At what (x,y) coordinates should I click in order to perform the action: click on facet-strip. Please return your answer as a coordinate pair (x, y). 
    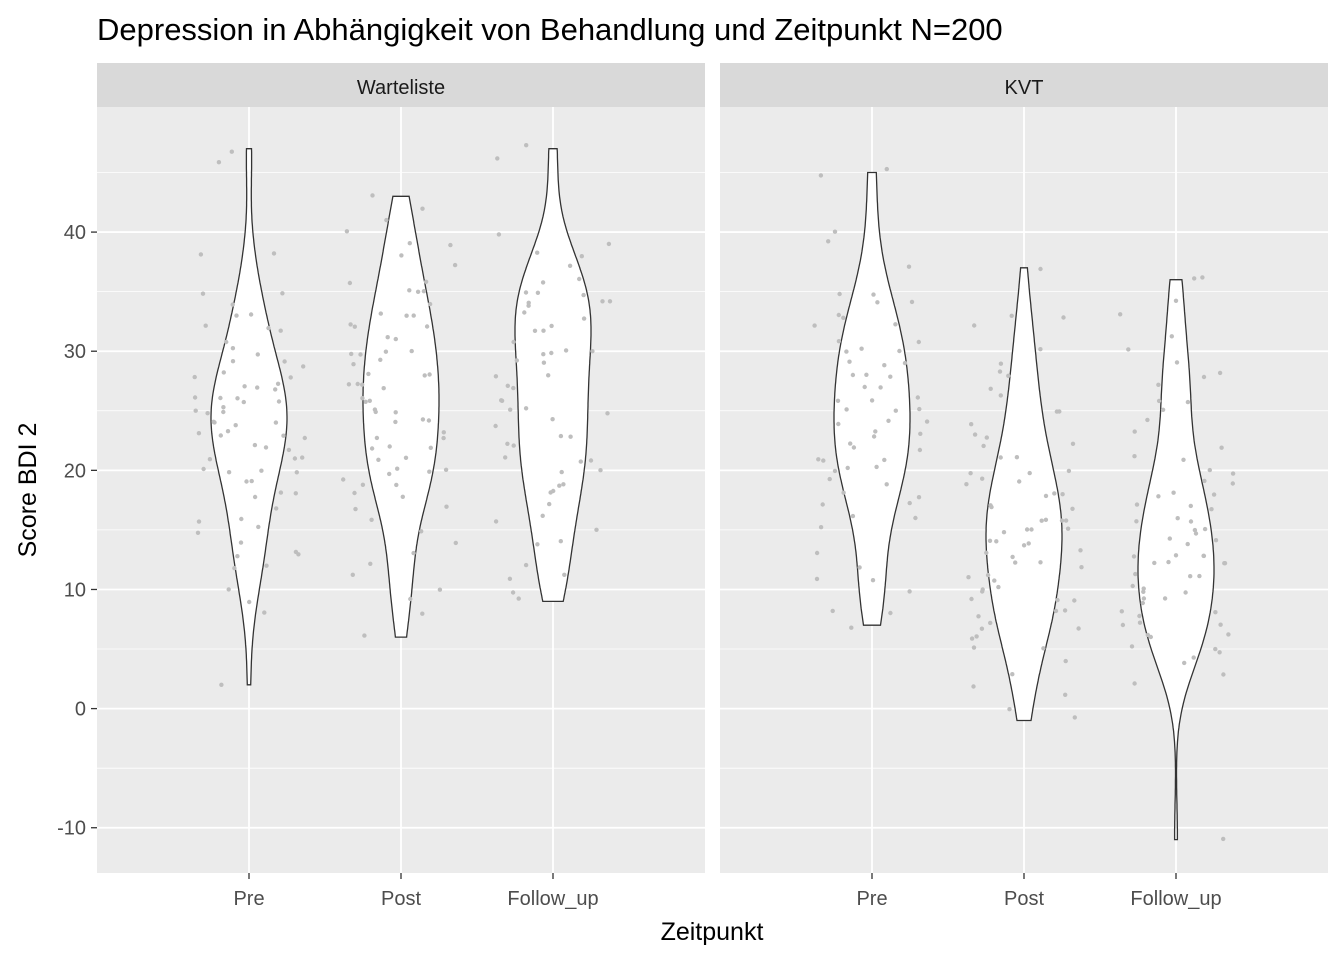
    Looking at the image, I should click on (1024, 85).